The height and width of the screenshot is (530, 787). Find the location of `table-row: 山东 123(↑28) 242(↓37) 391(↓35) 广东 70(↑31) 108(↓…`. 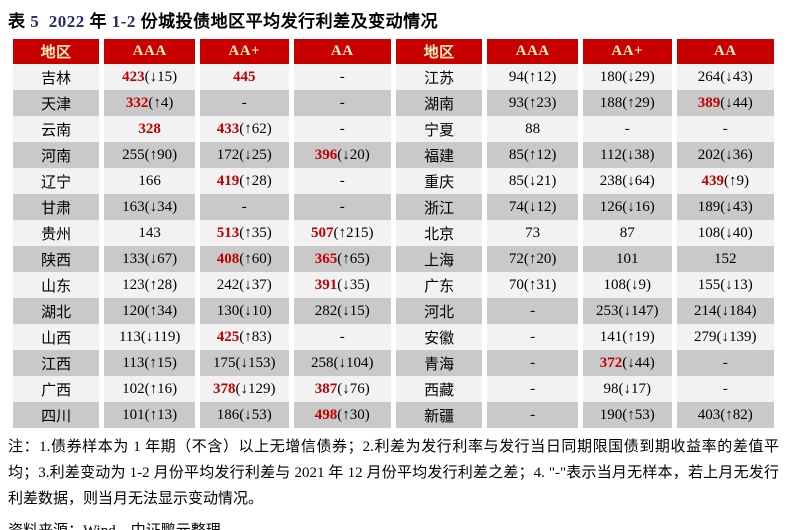

table-row: 山东 123(↑28) 242(↓37) 391(↓35) 广东 70(↑31) 108(↓… is located at coordinates (393, 285).